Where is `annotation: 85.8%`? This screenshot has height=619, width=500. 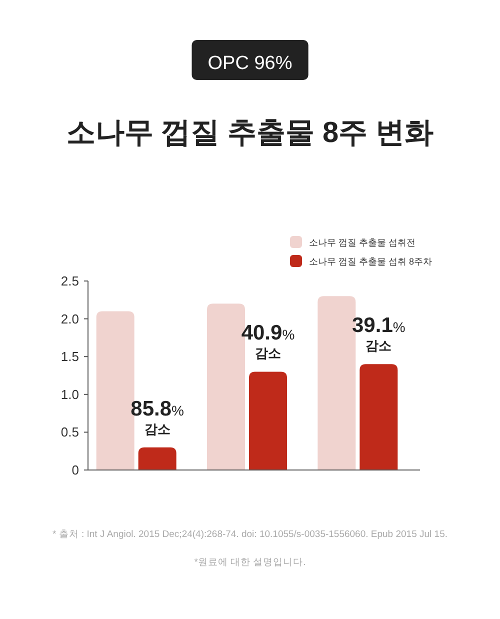
annotation: 85.8% is located at coordinates (157, 408).